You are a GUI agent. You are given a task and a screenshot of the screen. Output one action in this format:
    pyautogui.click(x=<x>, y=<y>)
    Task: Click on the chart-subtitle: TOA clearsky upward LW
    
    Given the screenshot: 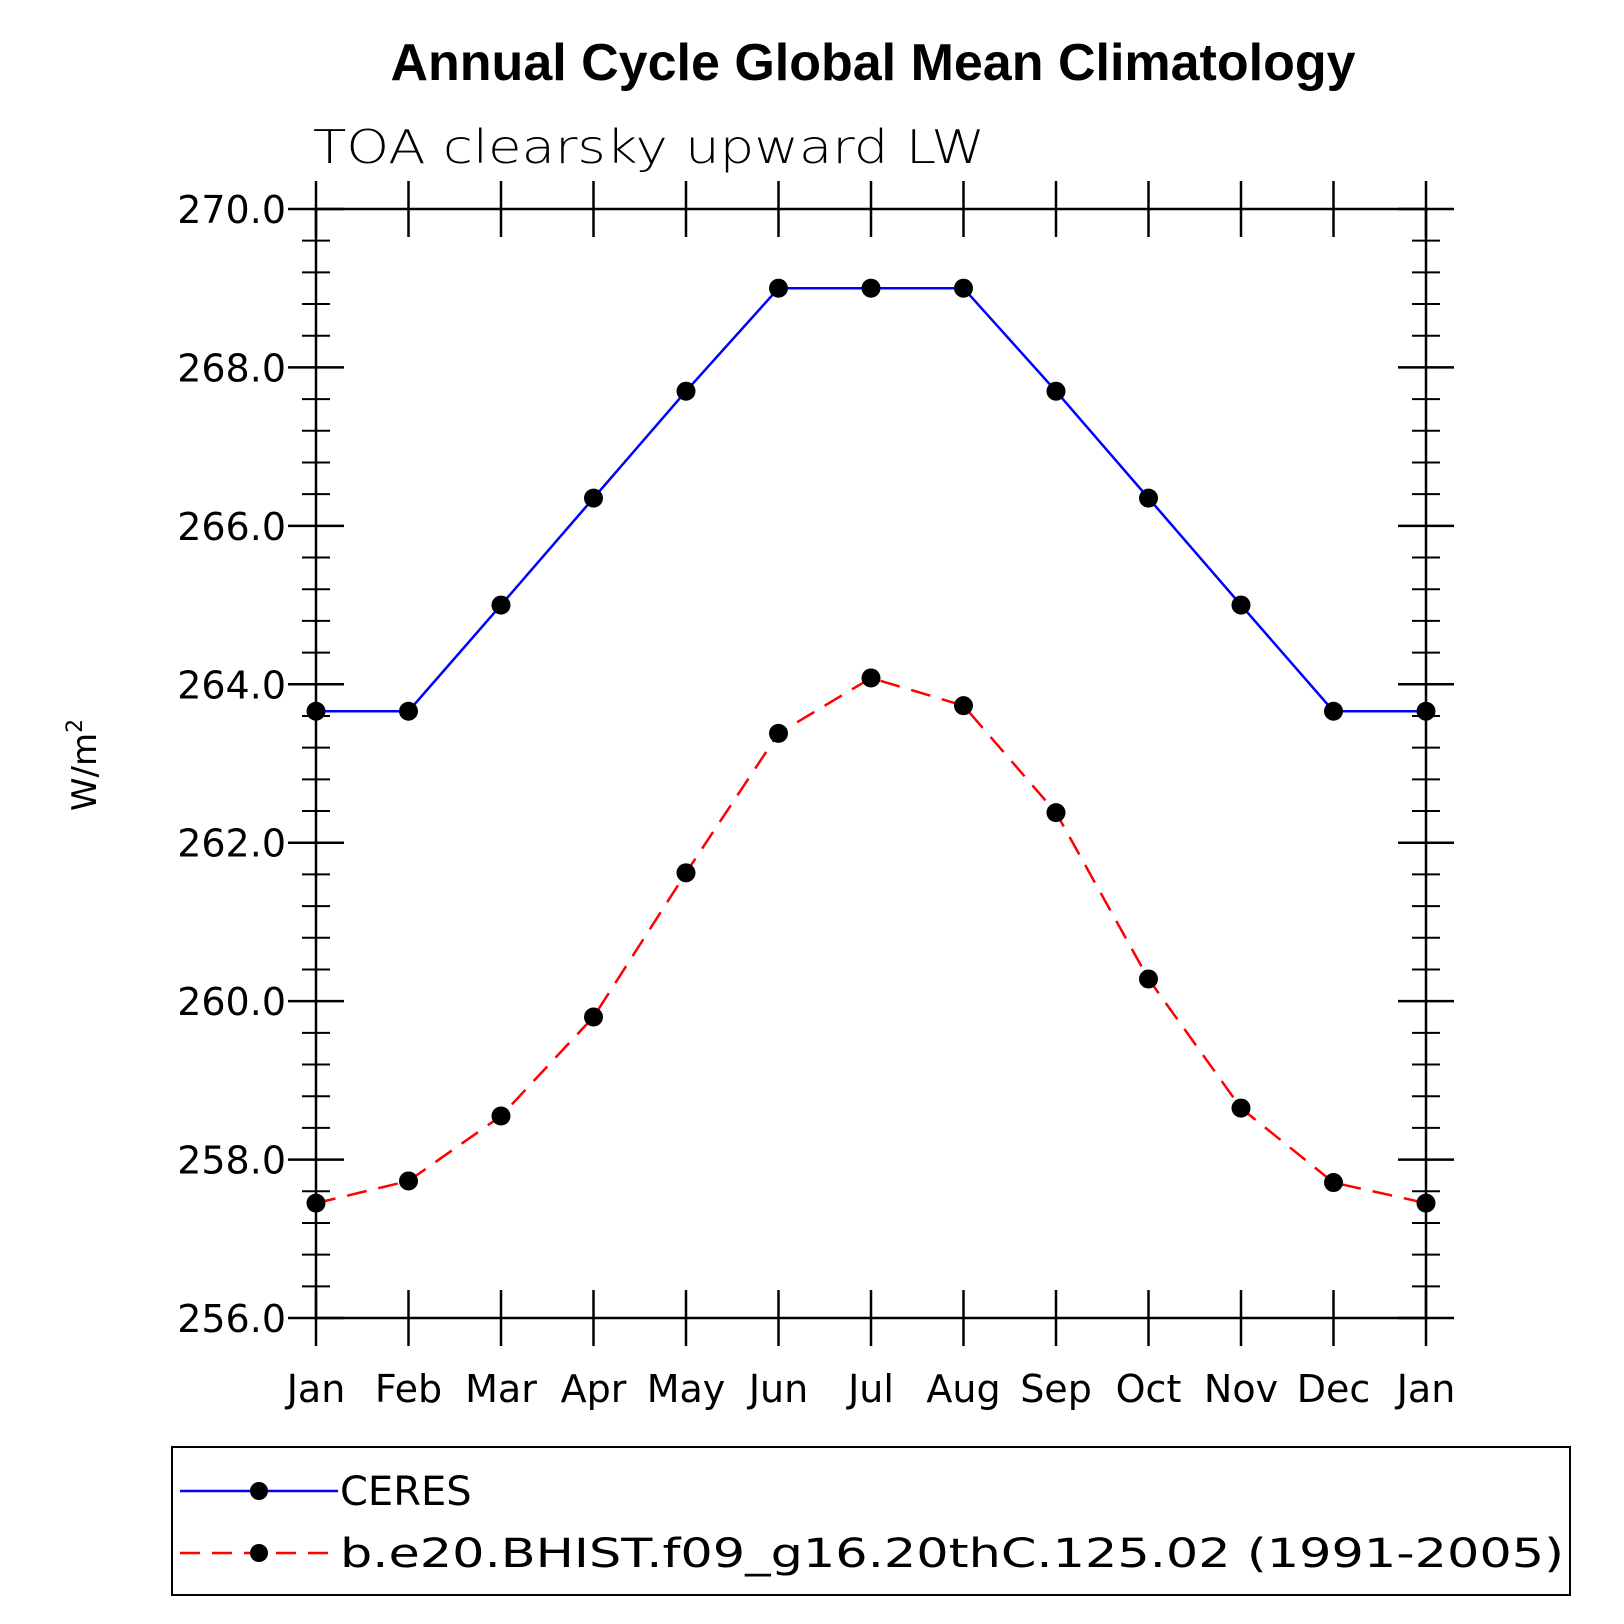 What is the action you would take?
    pyautogui.click(x=649, y=147)
    